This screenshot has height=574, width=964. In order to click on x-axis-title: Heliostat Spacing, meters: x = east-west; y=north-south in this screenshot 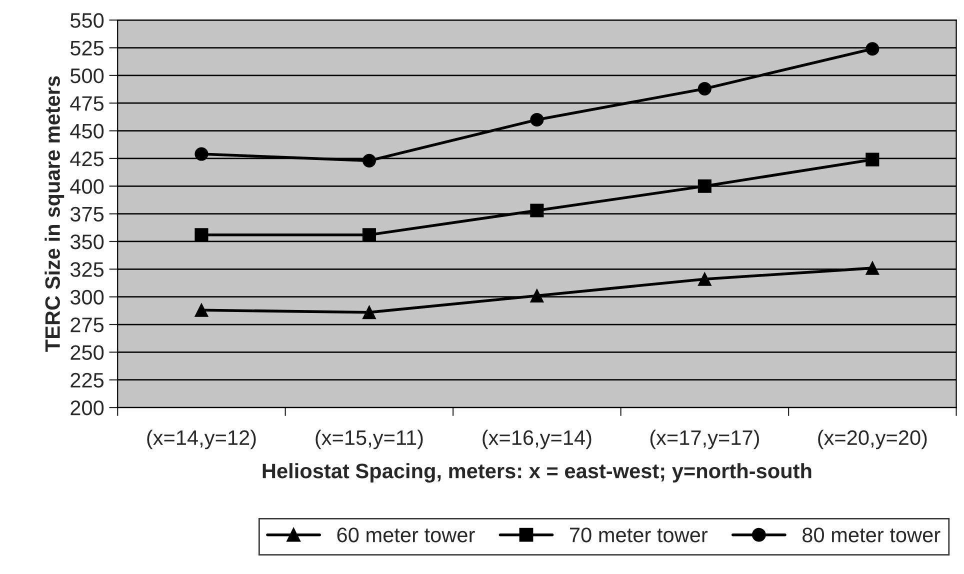, I will do `click(537, 473)`.